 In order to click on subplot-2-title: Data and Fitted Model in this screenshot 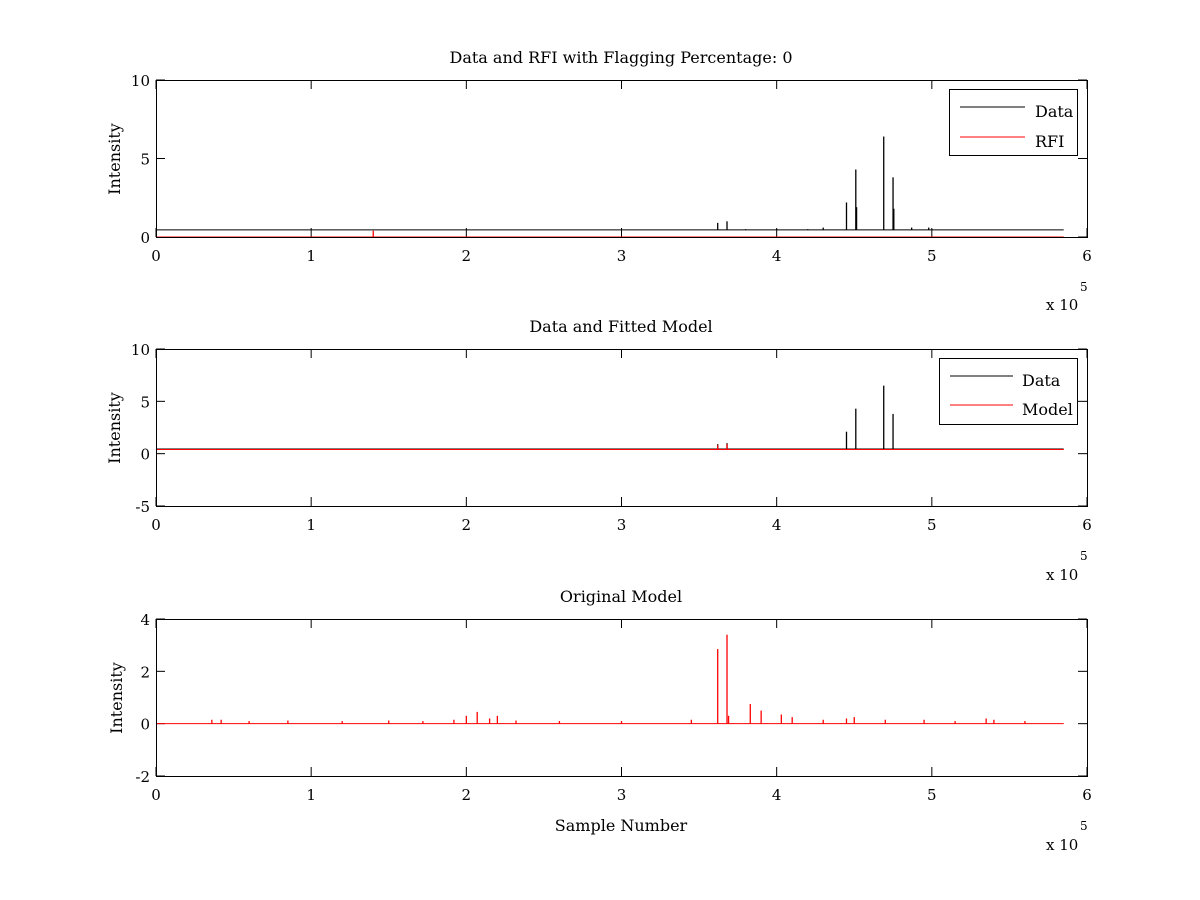, I will do `click(620, 326)`.